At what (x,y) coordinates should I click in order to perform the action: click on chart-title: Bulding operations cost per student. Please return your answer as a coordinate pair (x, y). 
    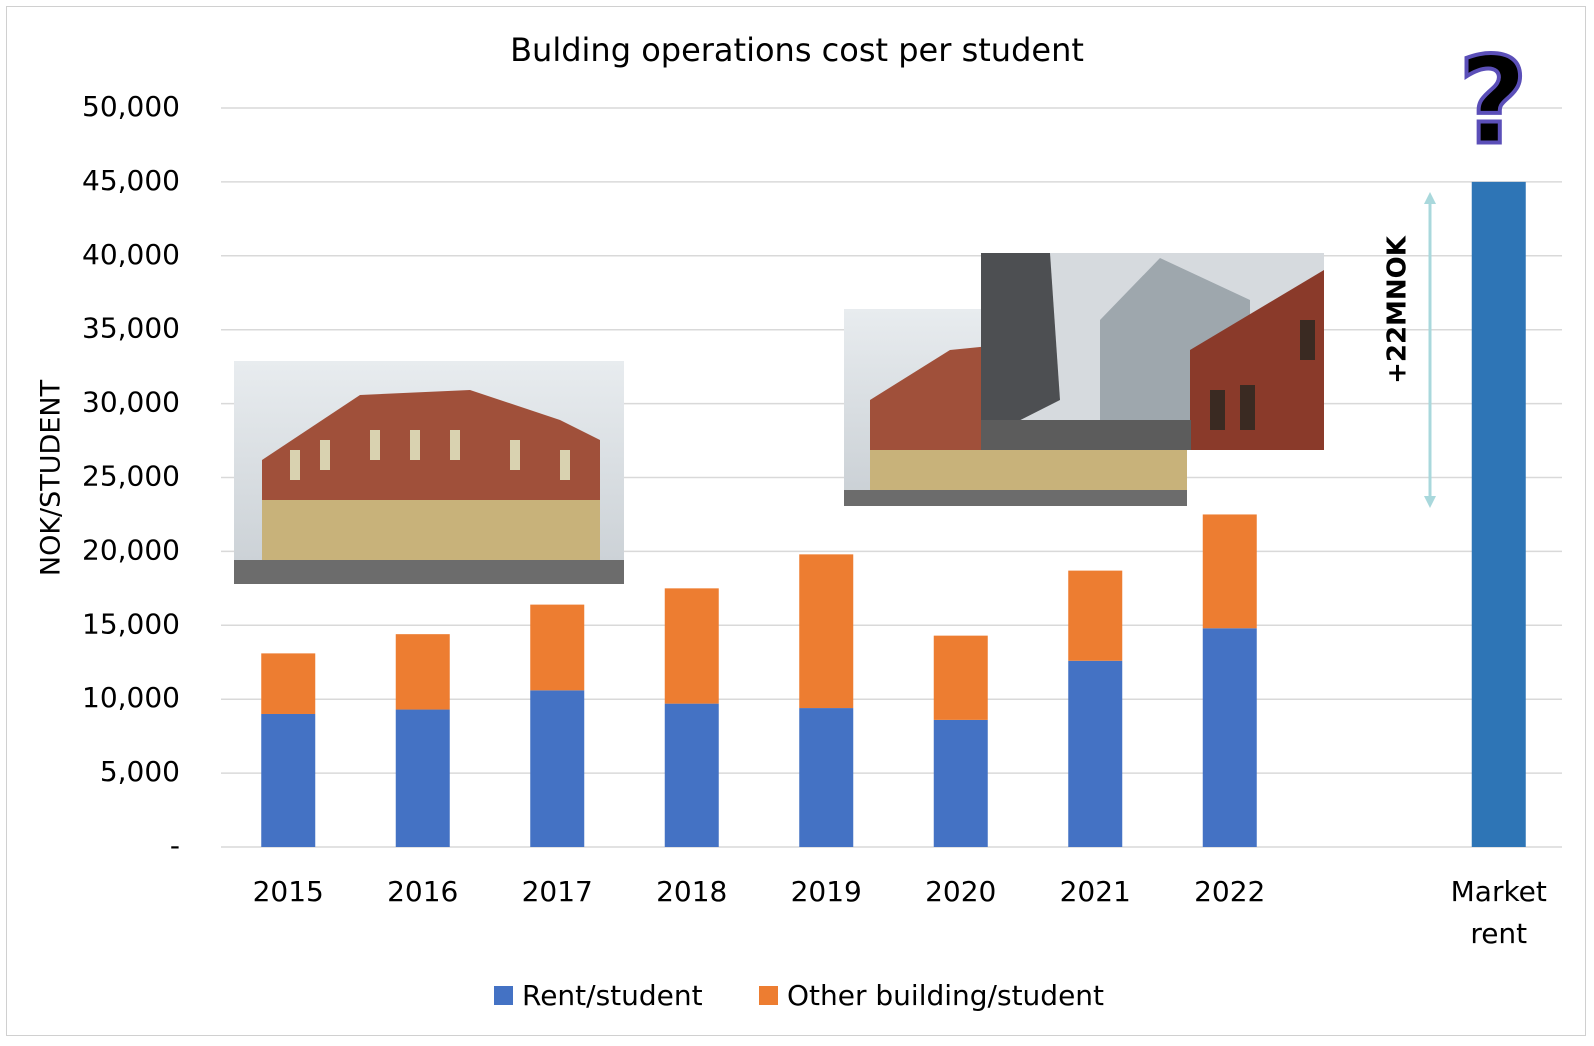
    Looking at the image, I should click on (797, 50).